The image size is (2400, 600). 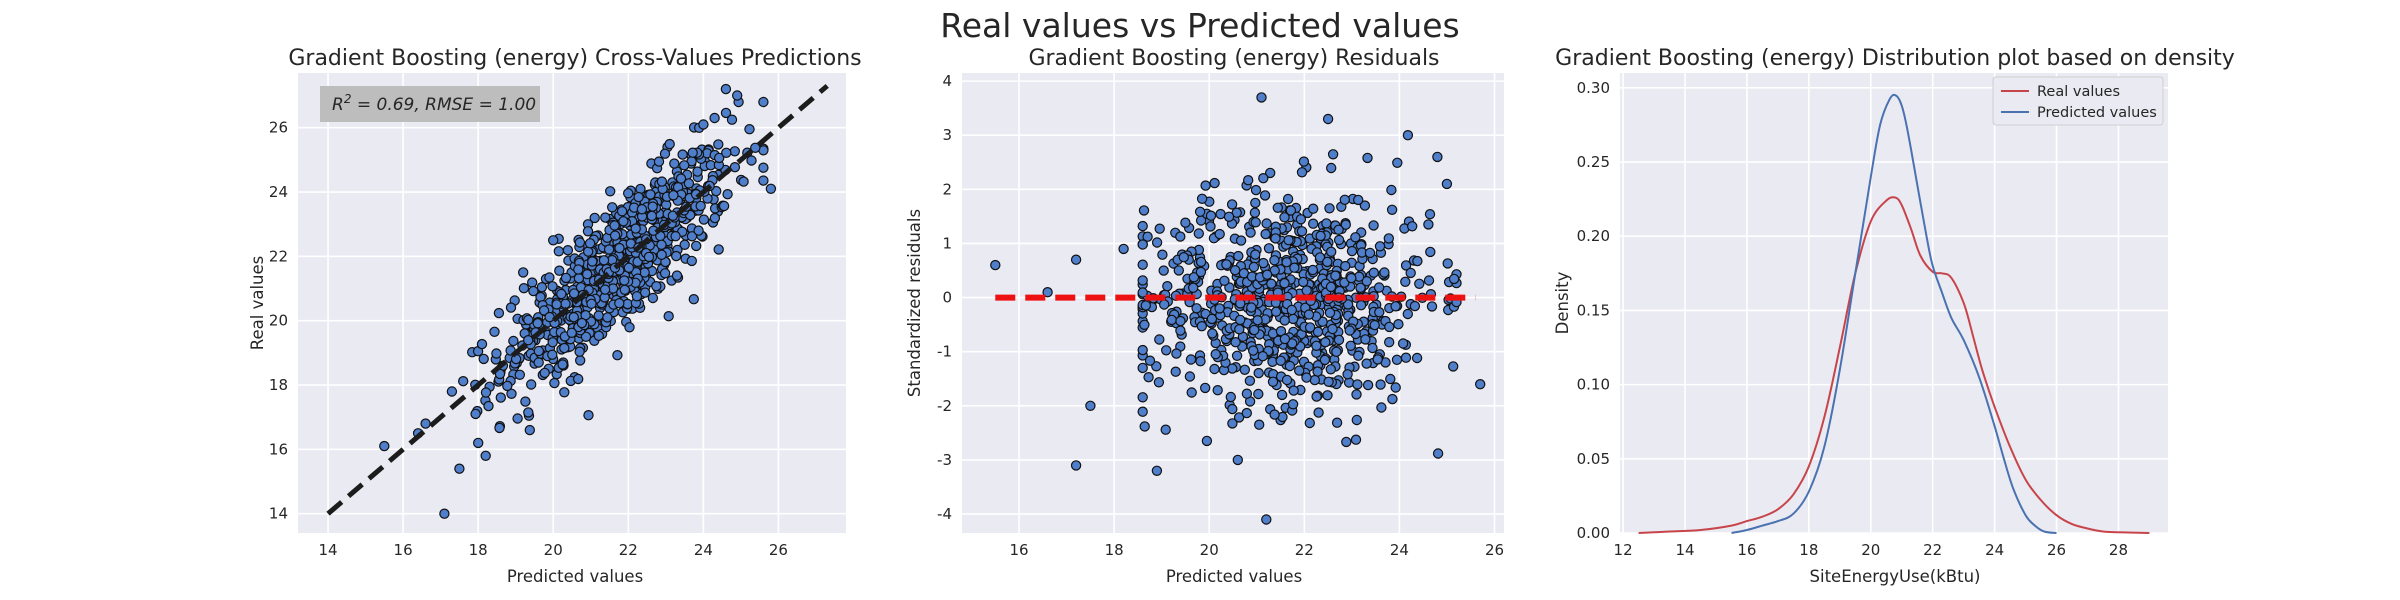 I want to click on panel2-legend-label: Real values, so click(x=2078, y=92).